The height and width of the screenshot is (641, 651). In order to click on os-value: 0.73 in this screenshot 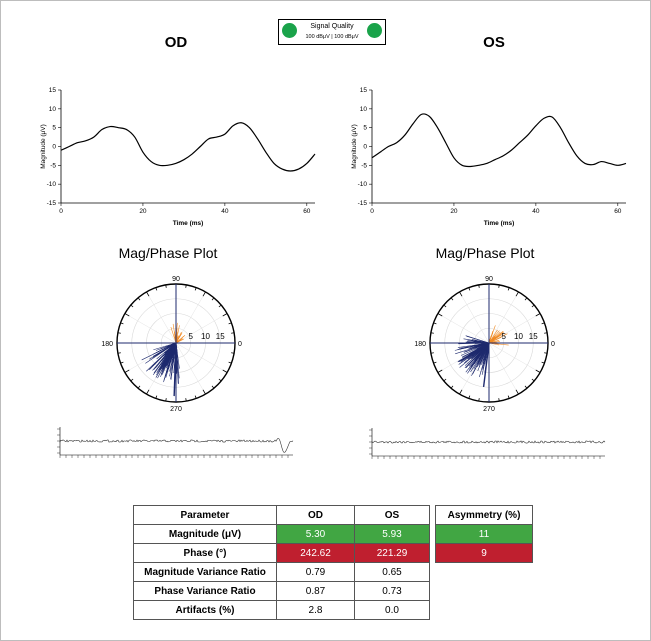, I will do `click(392, 591)`.